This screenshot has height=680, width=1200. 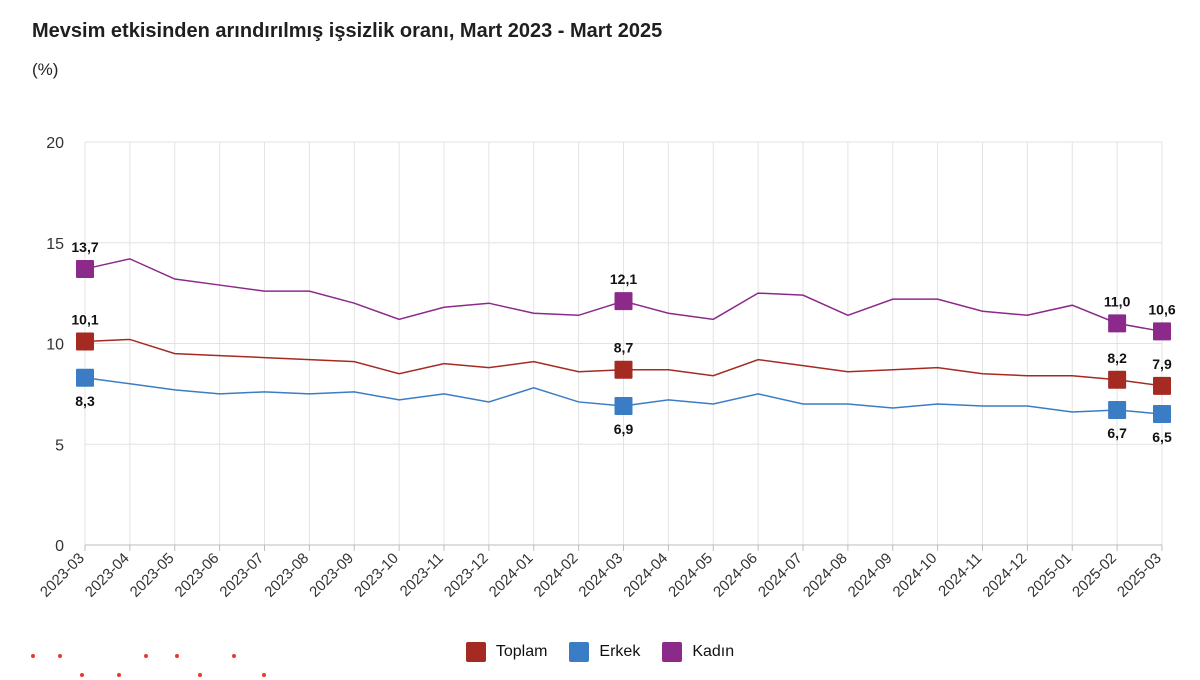 What do you see at coordinates (1162, 364) in the screenshot?
I see `data-label-toplam: 7,9` at bounding box center [1162, 364].